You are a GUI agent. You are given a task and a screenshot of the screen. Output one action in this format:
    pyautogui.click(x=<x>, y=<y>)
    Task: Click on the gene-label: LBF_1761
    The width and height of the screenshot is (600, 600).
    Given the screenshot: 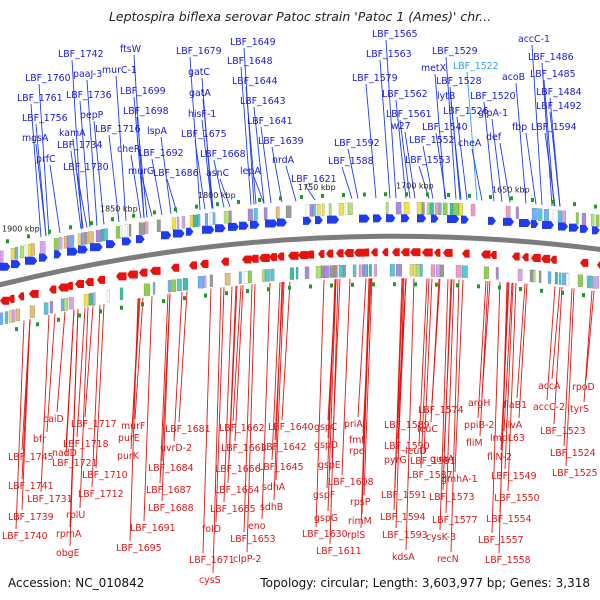 What is the action you would take?
    pyautogui.click(x=40, y=98)
    